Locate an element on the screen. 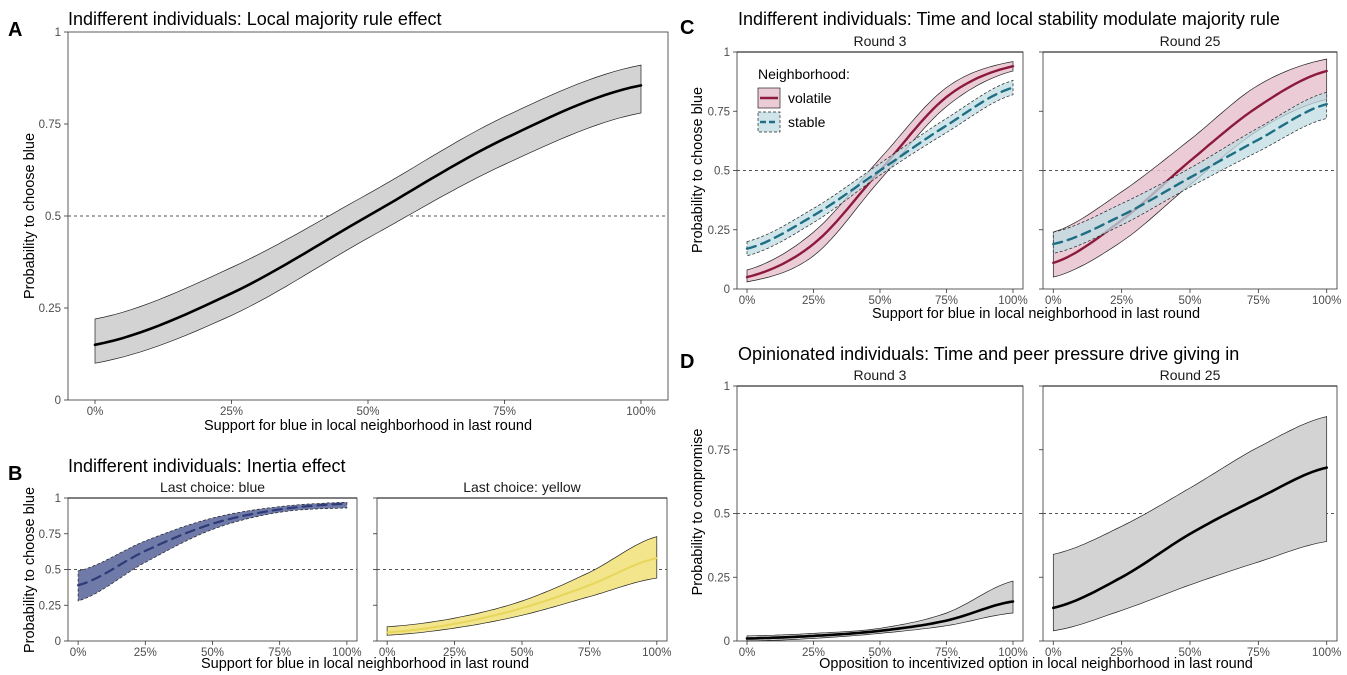 The height and width of the screenshot is (675, 1347). facet-b-yellow: Last choice: yellow 0% 25% 50% 75% 100% is located at coordinates (522, 569).